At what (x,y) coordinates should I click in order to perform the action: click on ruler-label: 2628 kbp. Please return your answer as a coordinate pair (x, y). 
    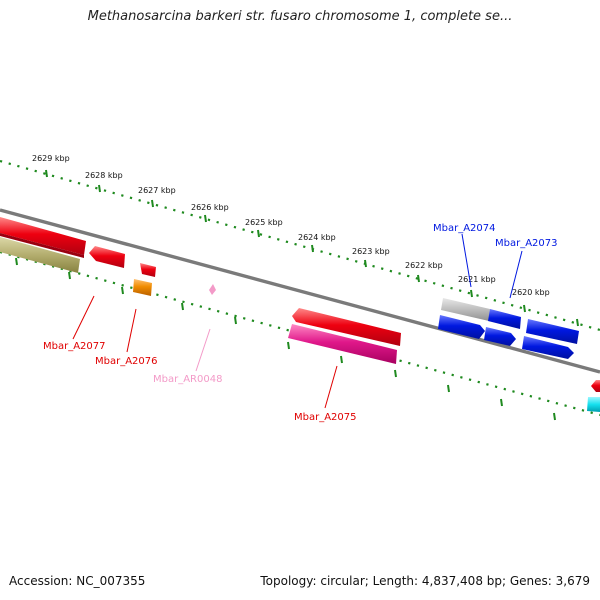
    Looking at the image, I should click on (104, 175).